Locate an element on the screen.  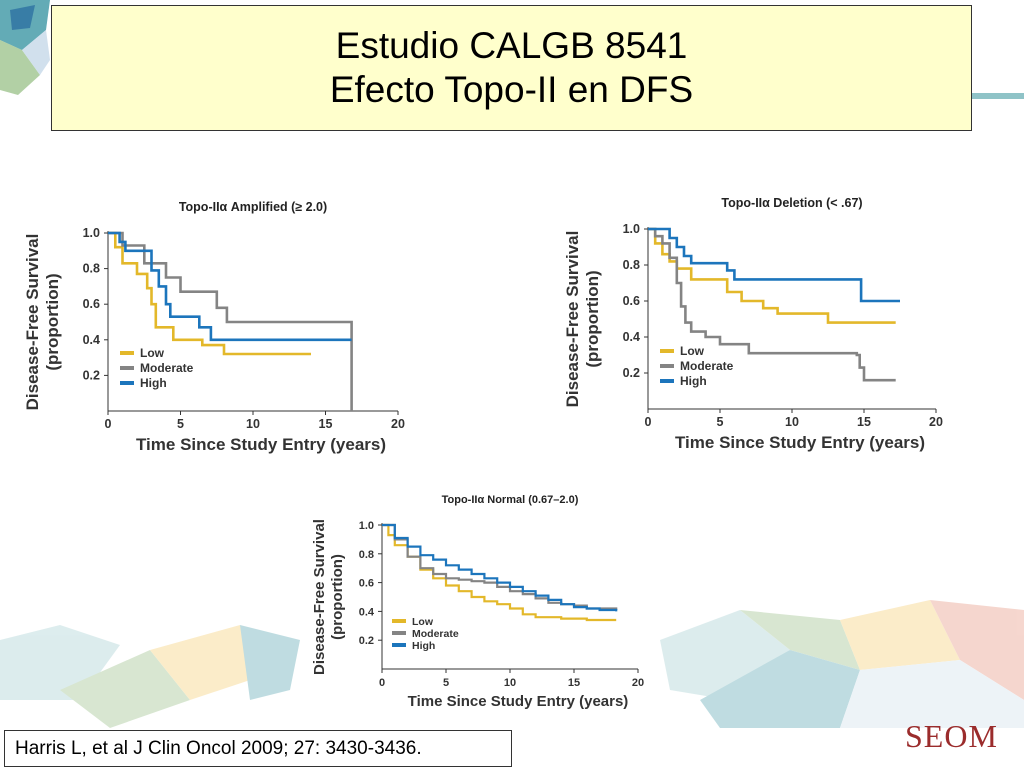
slide-title-line1: Estudio CALGB 8541 is located at coordinates (511, 45).